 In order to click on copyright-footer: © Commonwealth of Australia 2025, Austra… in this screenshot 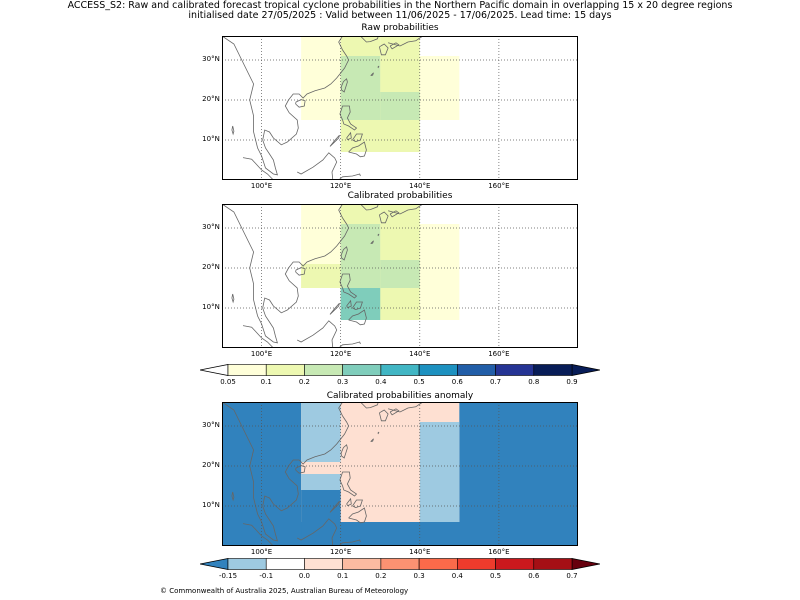, I will do `click(284, 591)`.